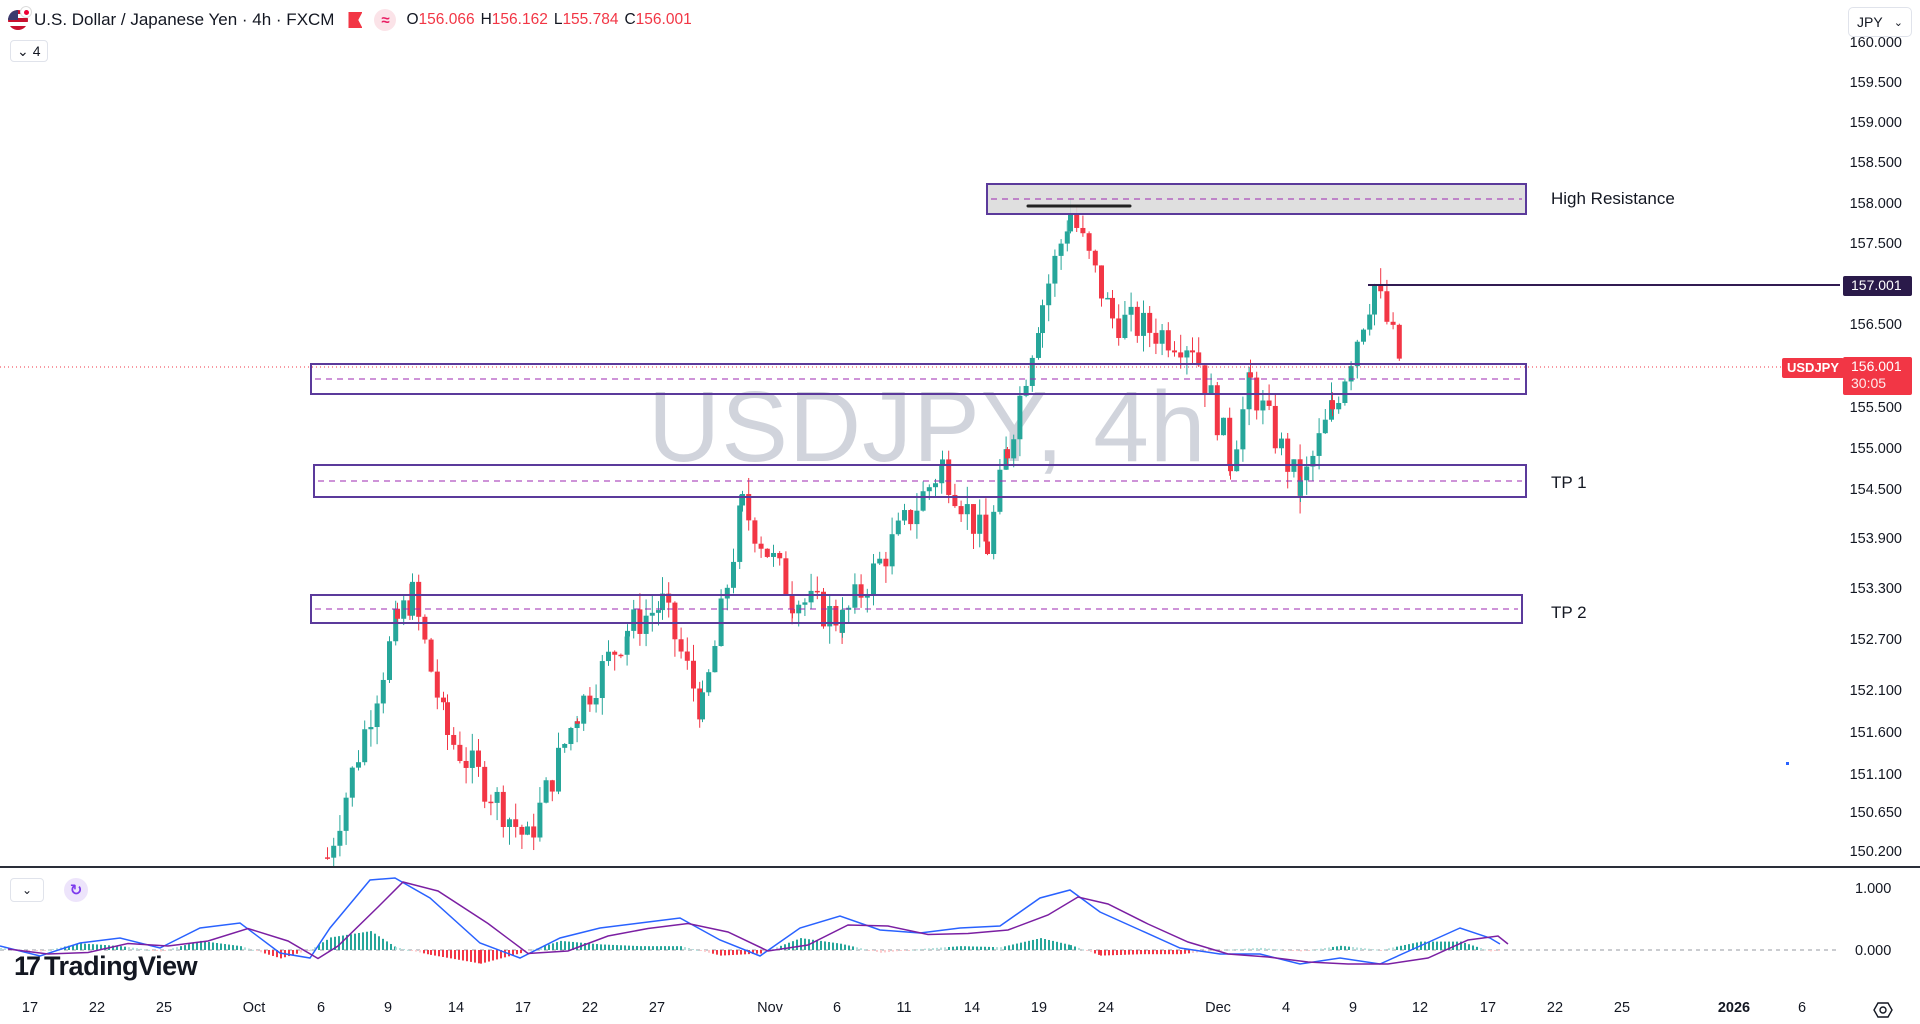 This screenshot has height=1024, width=1920. I want to click on macd-pane, so click(920, 932).